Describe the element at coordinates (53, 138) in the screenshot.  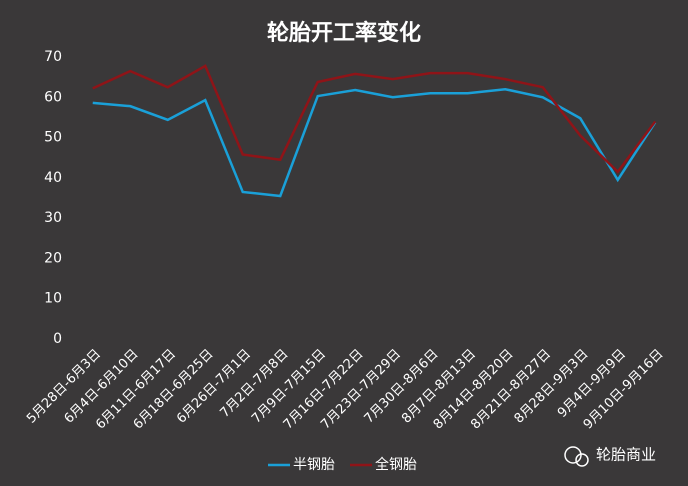
I see `y-tick-label: 50` at that location.